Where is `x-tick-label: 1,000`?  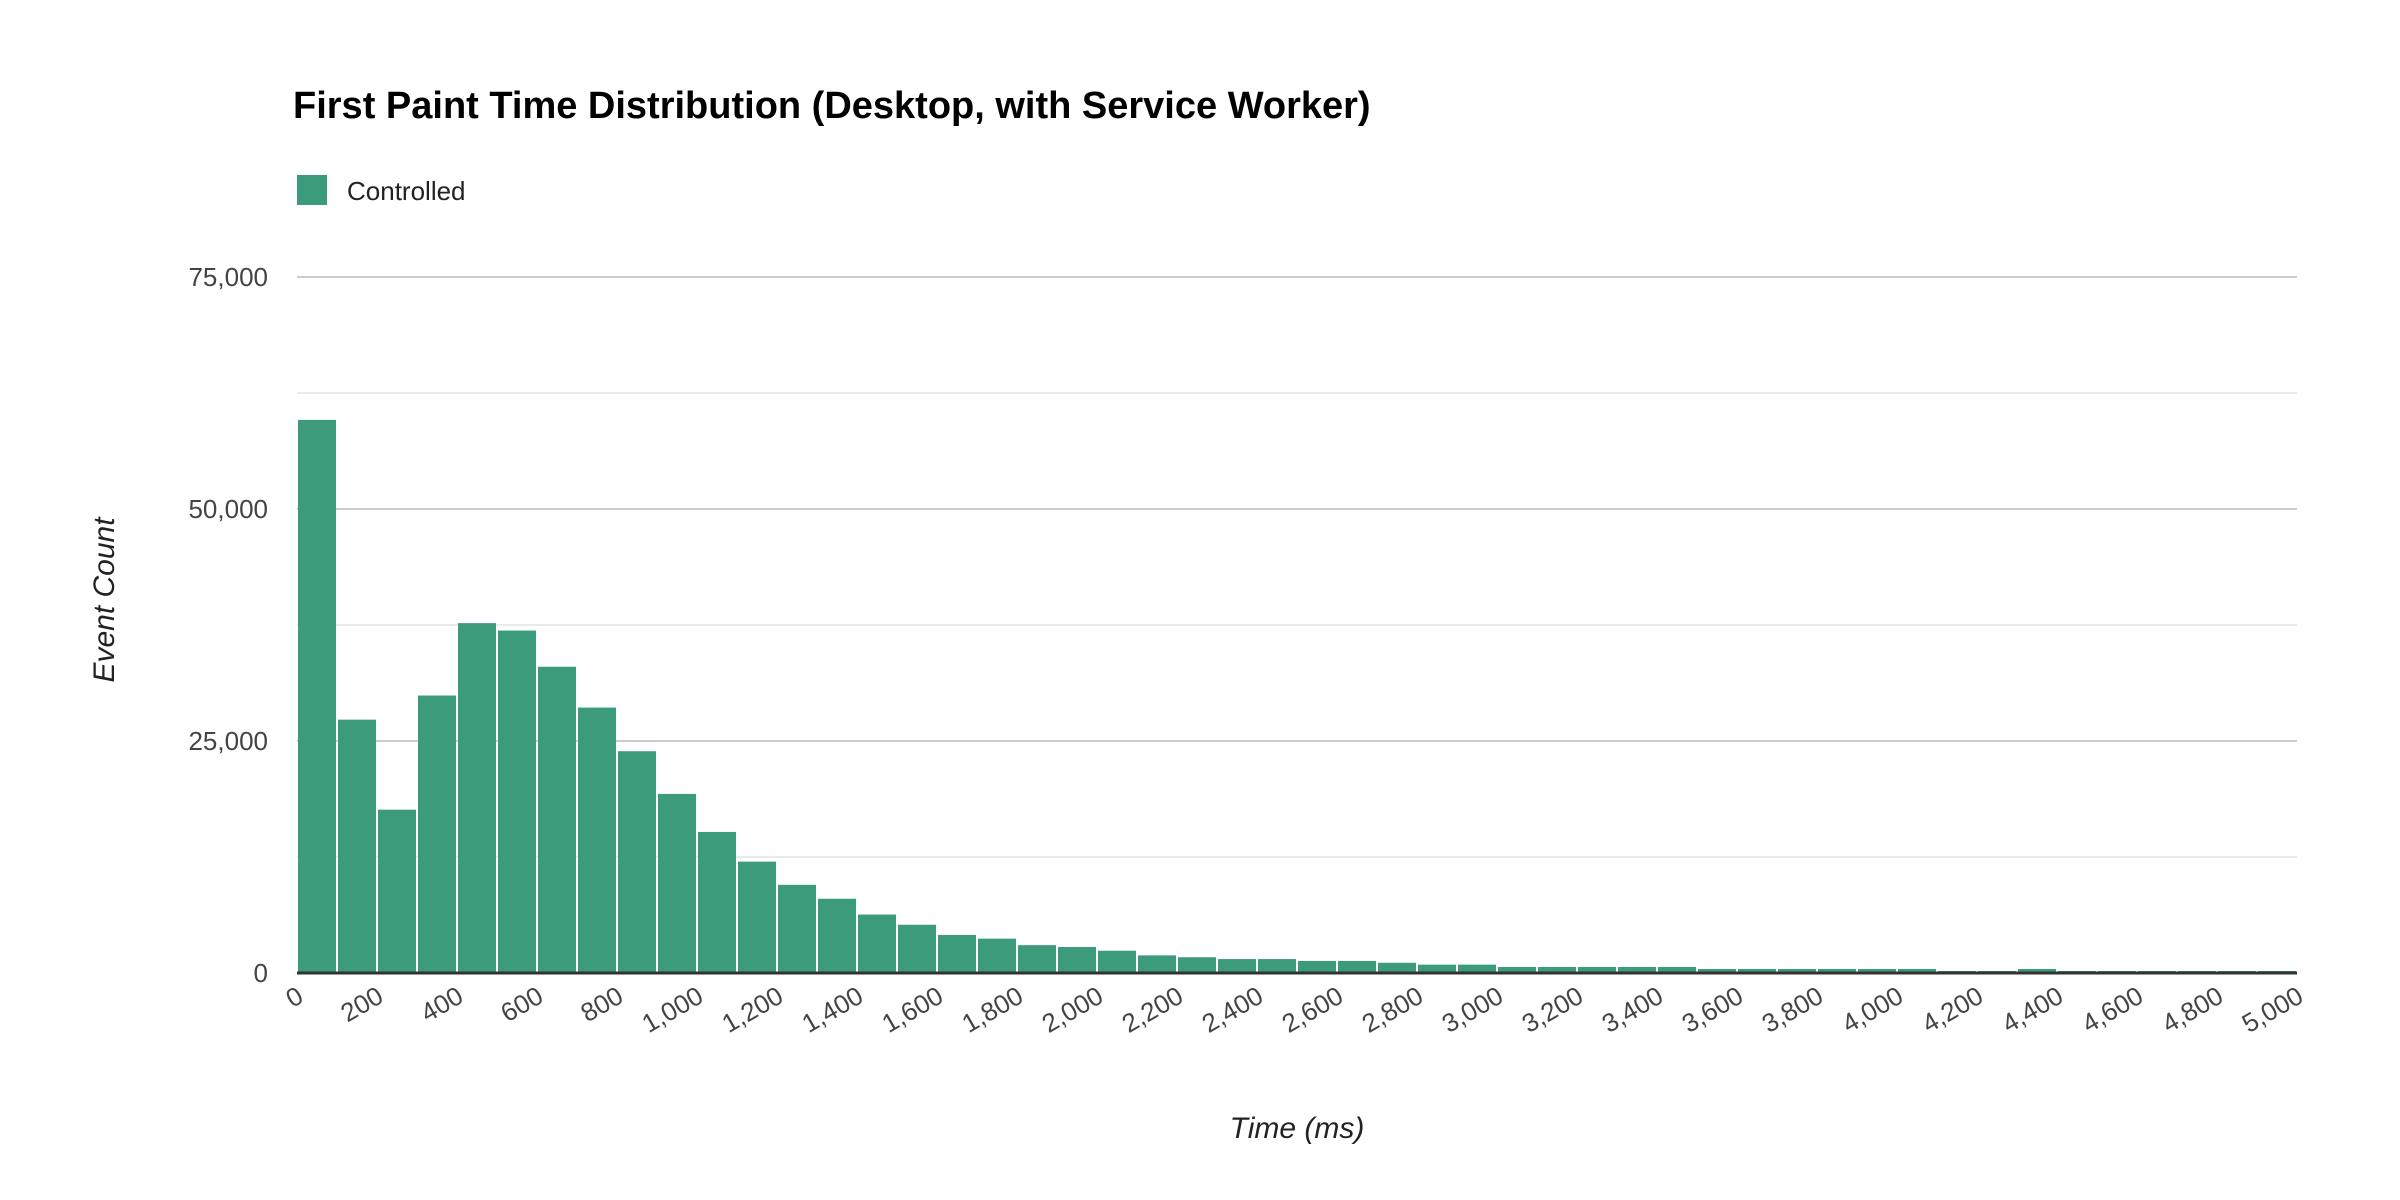
x-tick-label: 1,000 is located at coordinates (672, 1009).